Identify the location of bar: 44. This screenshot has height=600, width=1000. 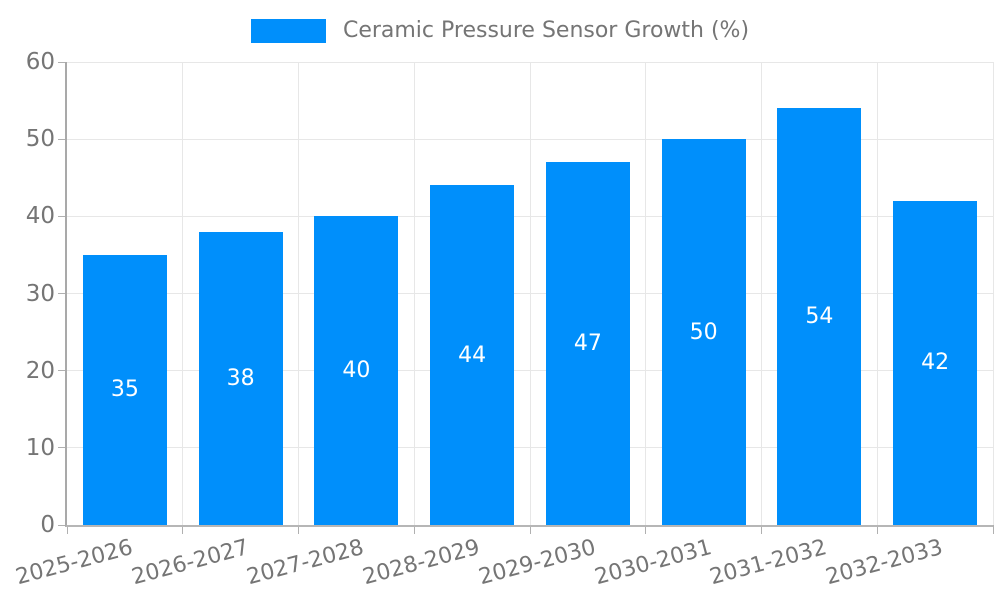
(472, 355).